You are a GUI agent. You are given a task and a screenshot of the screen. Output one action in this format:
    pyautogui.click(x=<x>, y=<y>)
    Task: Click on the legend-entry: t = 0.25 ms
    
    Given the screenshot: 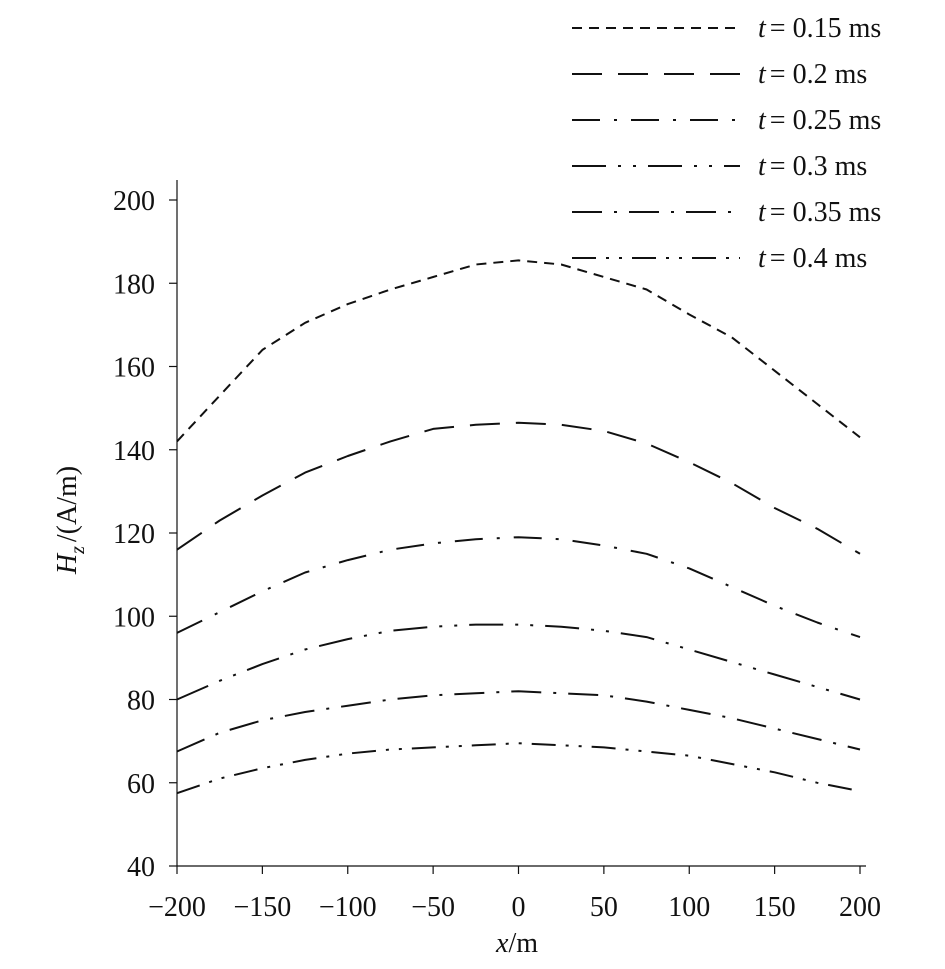 What is the action you would take?
    pyautogui.click(x=819, y=120)
    